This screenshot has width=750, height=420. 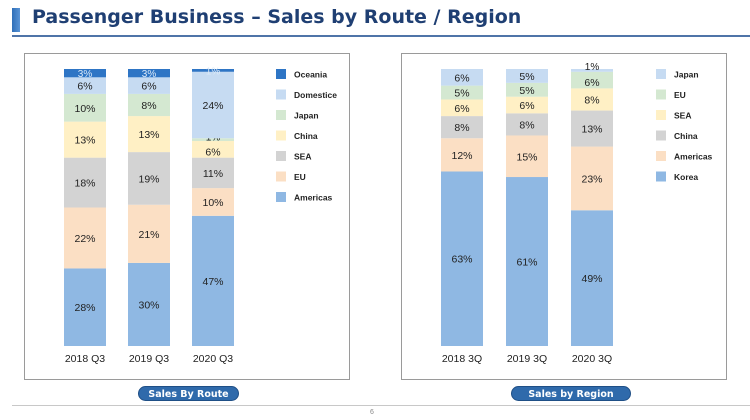 I want to click on category-label-2: 2020 Q3, so click(x=213, y=359).